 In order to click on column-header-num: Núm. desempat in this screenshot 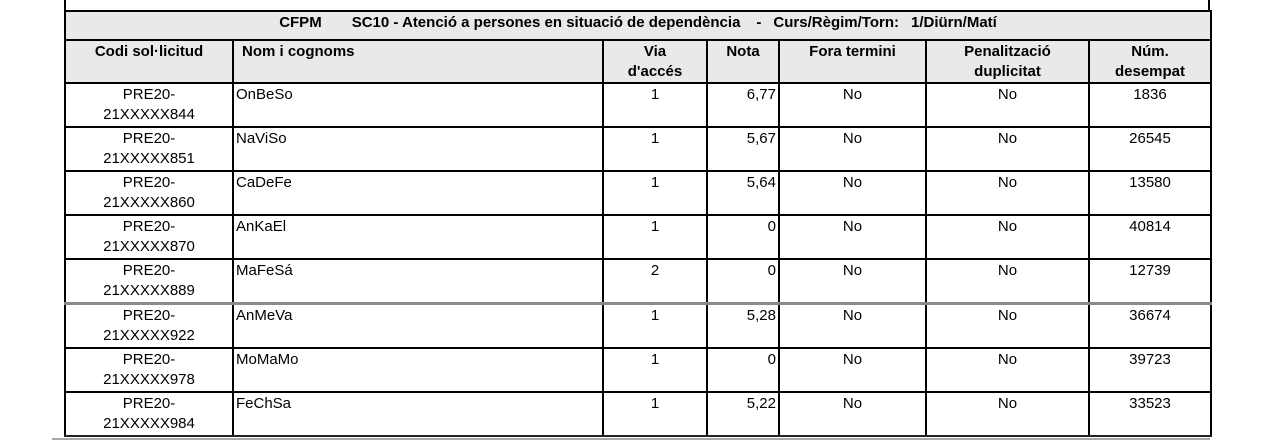, I will do `click(1150, 61)`.